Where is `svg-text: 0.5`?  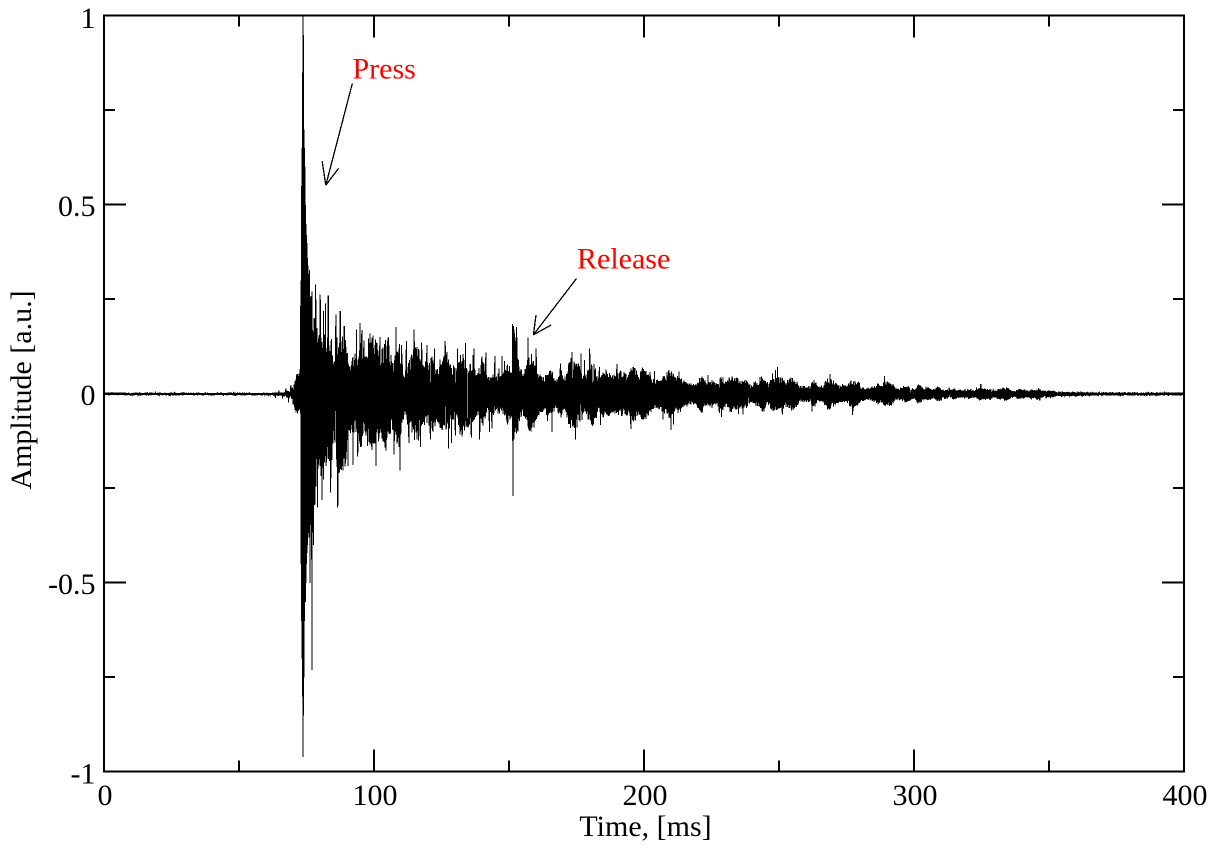
svg-text: 0.5 is located at coordinates (77, 206).